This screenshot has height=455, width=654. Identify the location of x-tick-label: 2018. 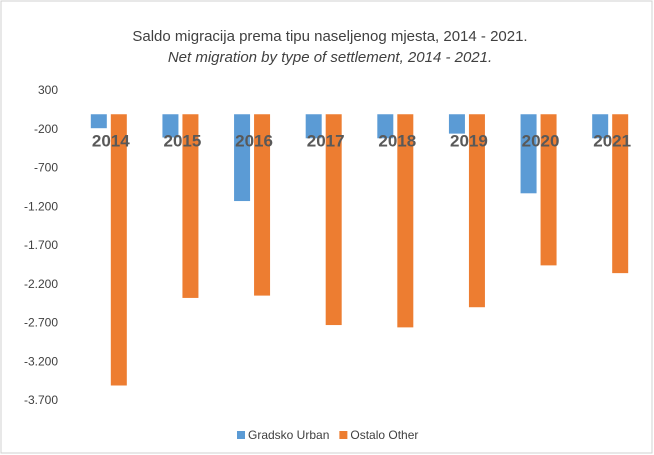
(397, 140).